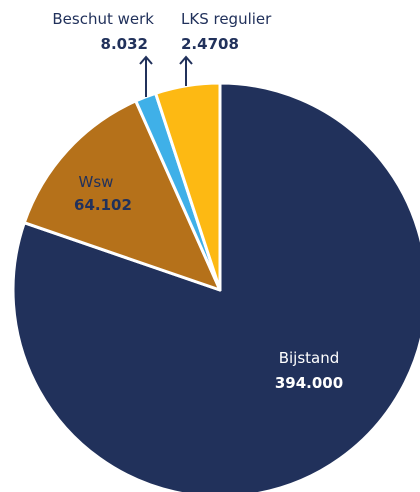  Describe the element at coordinates (188, 186) in the screenshot. I see `pie-slice-lks-regulier` at that location.